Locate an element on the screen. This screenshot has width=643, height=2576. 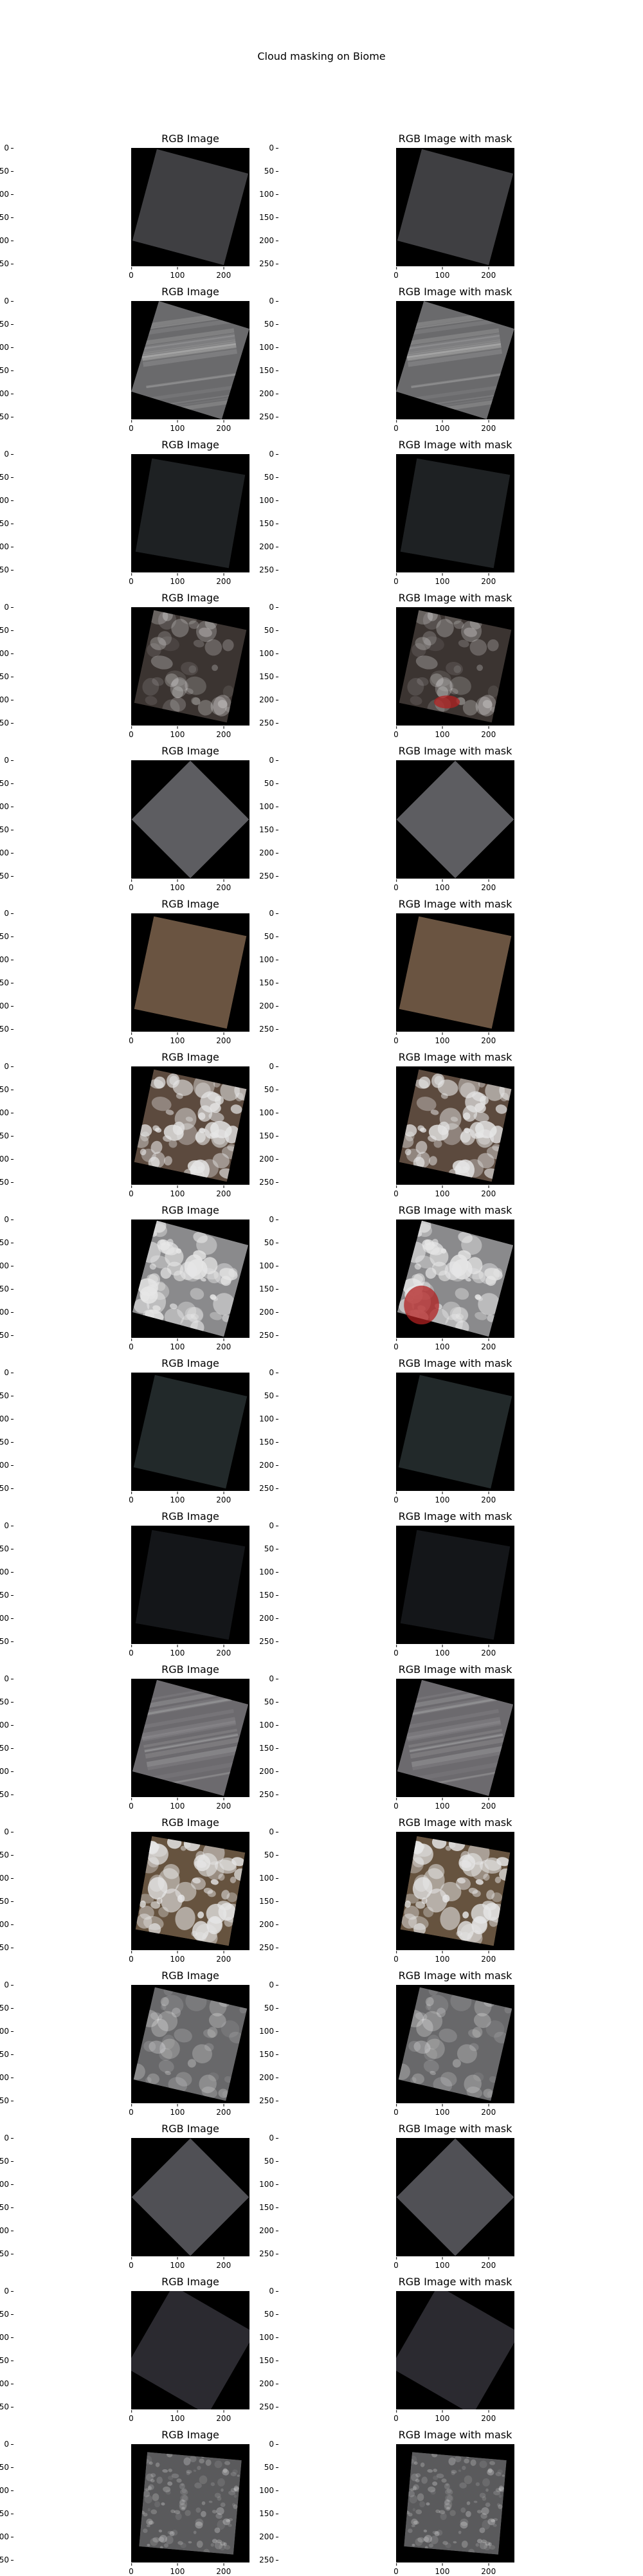
cloud-mask-overlay is located at coordinates (446, 702).